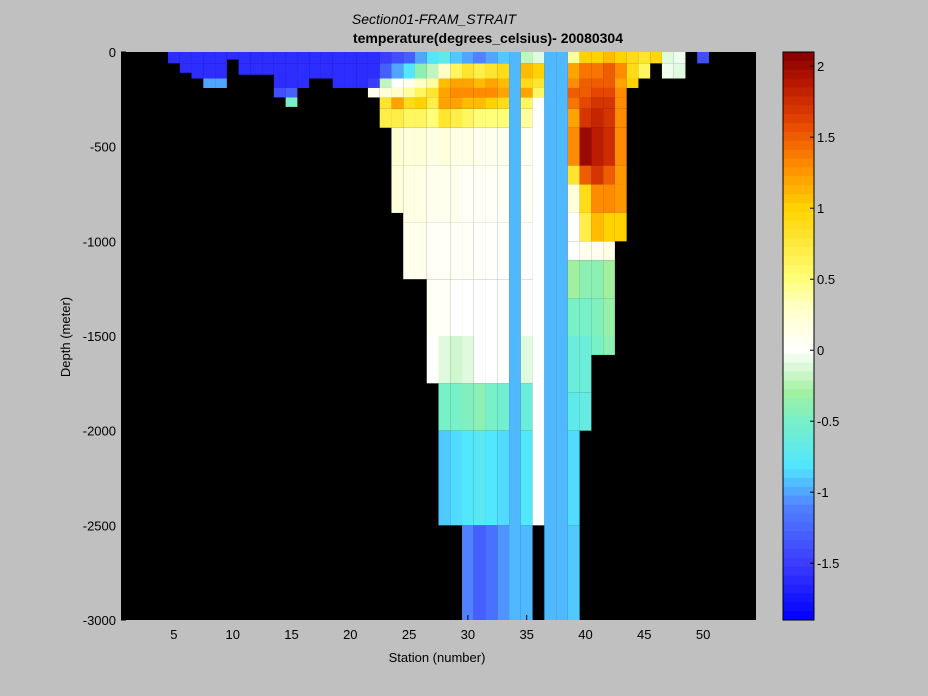 This screenshot has height=696, width=928. What do you see at coordinates (350, 634) in the screenshot?
I see `x-tick-label: 20` at bounding box center [350, 634].